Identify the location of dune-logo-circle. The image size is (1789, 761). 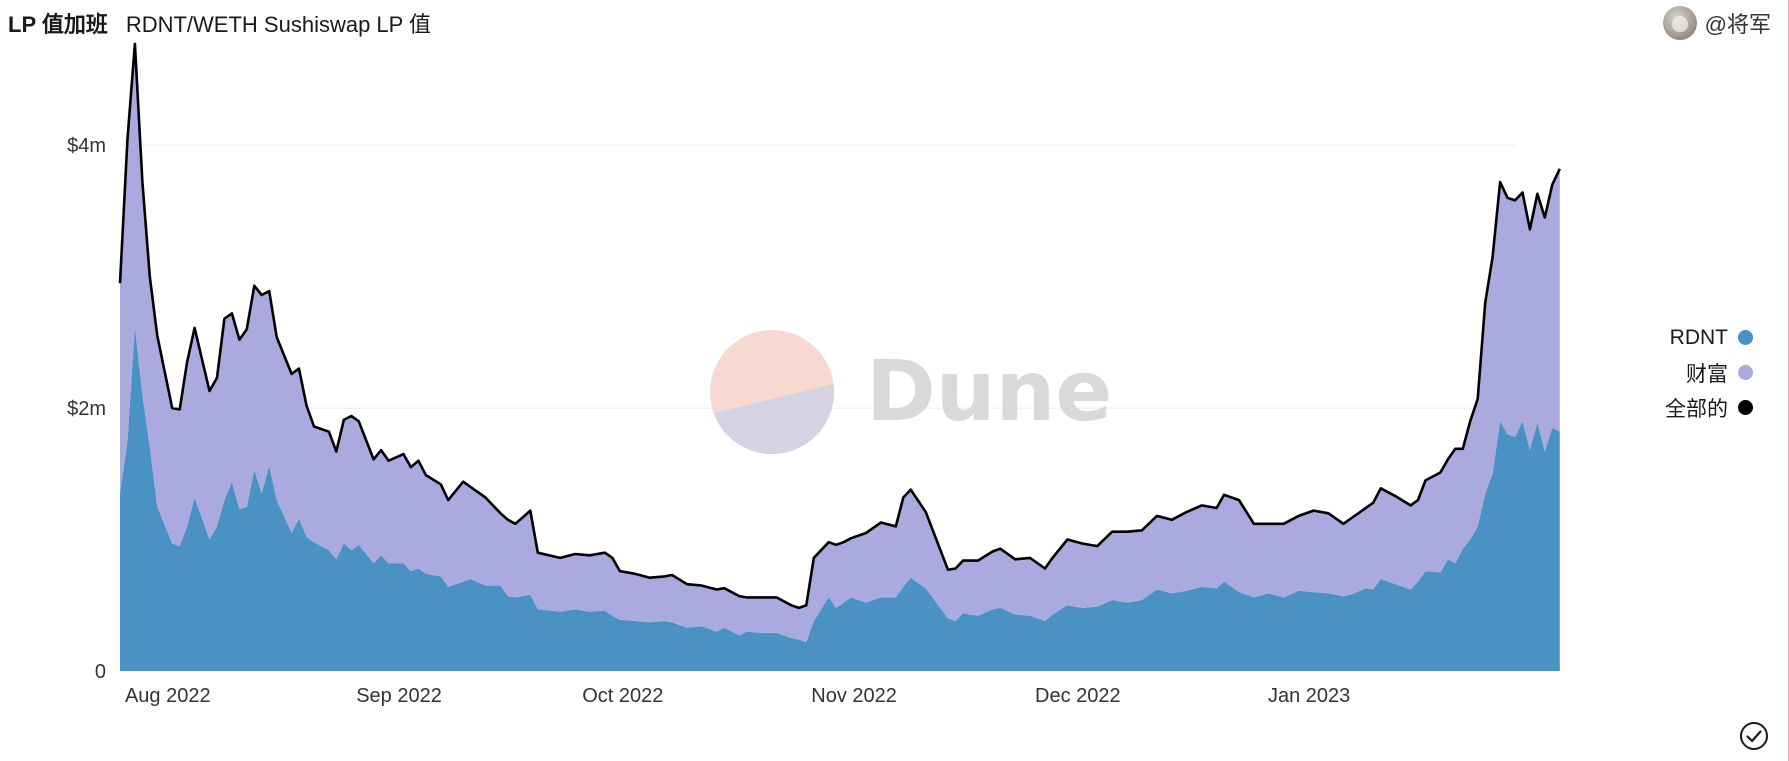
(772, 392).